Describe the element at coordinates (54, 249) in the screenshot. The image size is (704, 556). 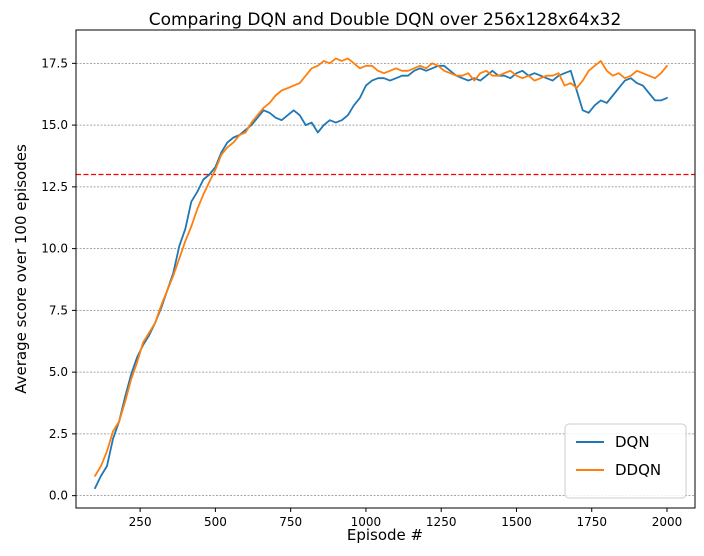
I see `y-tick-label: 10.0` at that location.